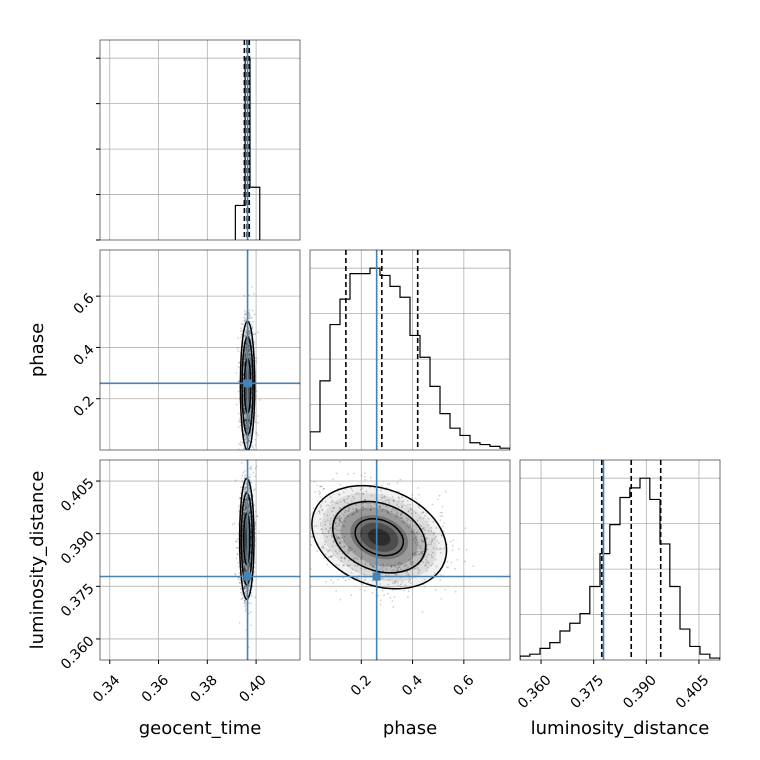  I want to click on panel-frame, so click(410, 560).